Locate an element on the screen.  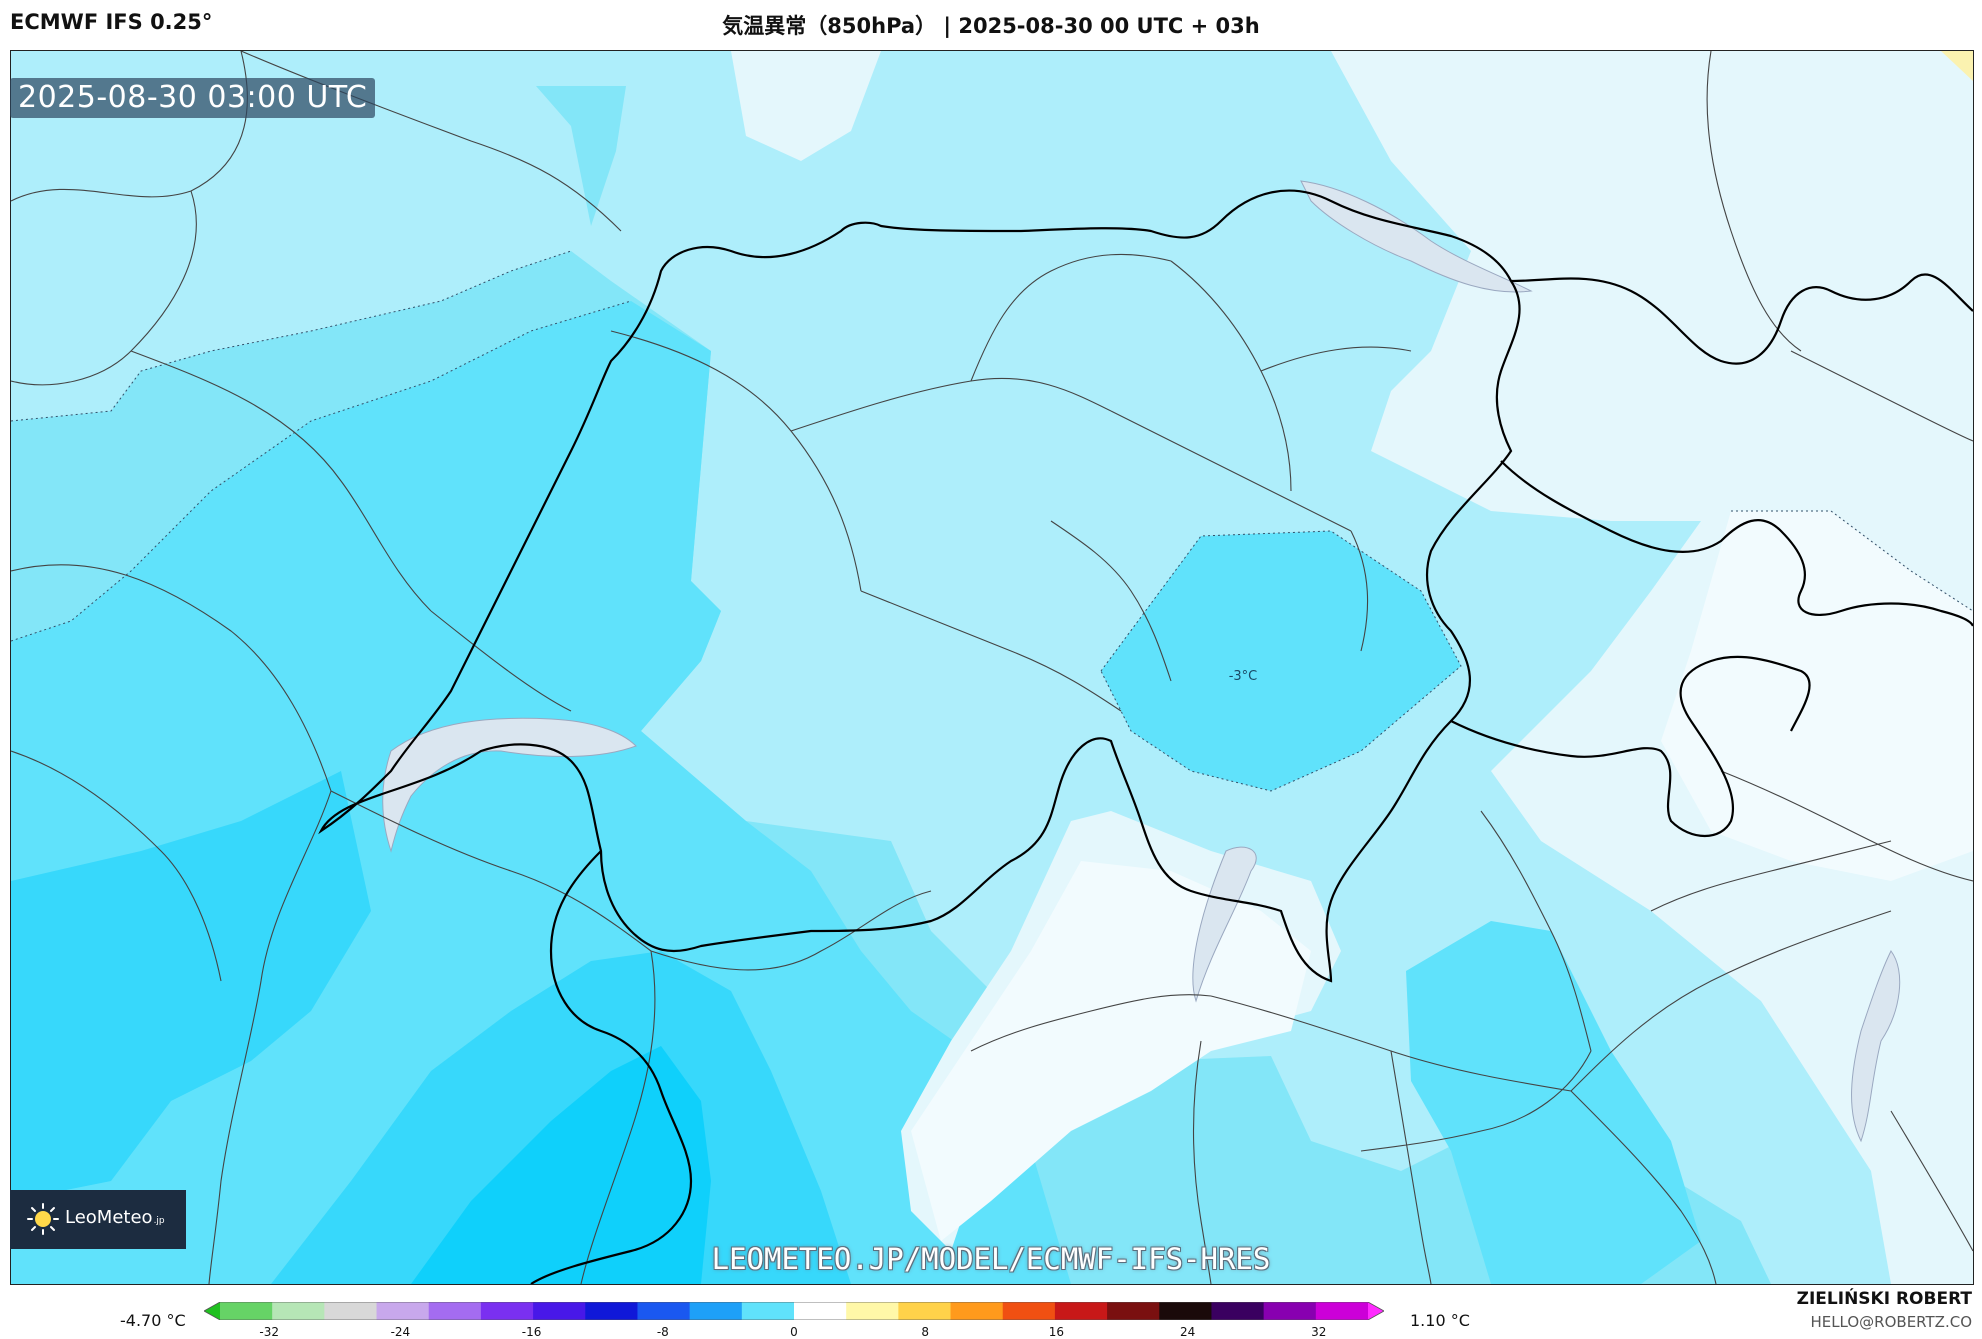
colorbar-tick-label: -24 is located at coordinates (400, 1332).